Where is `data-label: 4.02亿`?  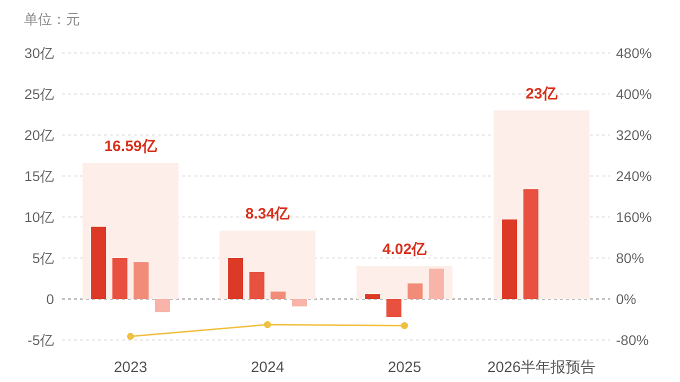 data-label: 4.02亿 is located at coordinates (405, 249).